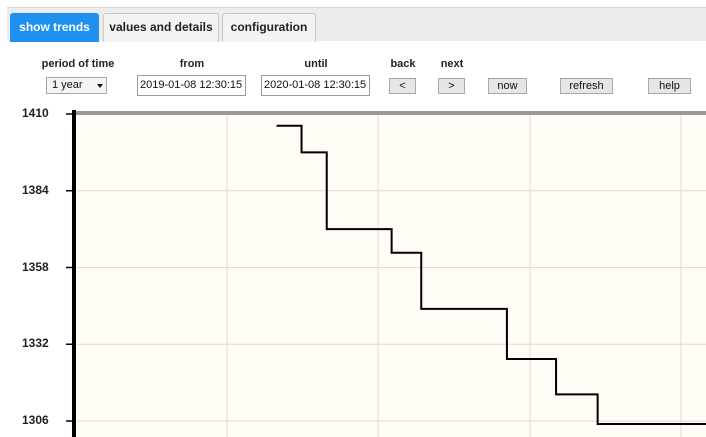 The height and width of the screenshot is (437, 706). What do you see at coordinates (669, 86) in the screenshot?
I see `help-button: help` at bounding box center [669, 86].